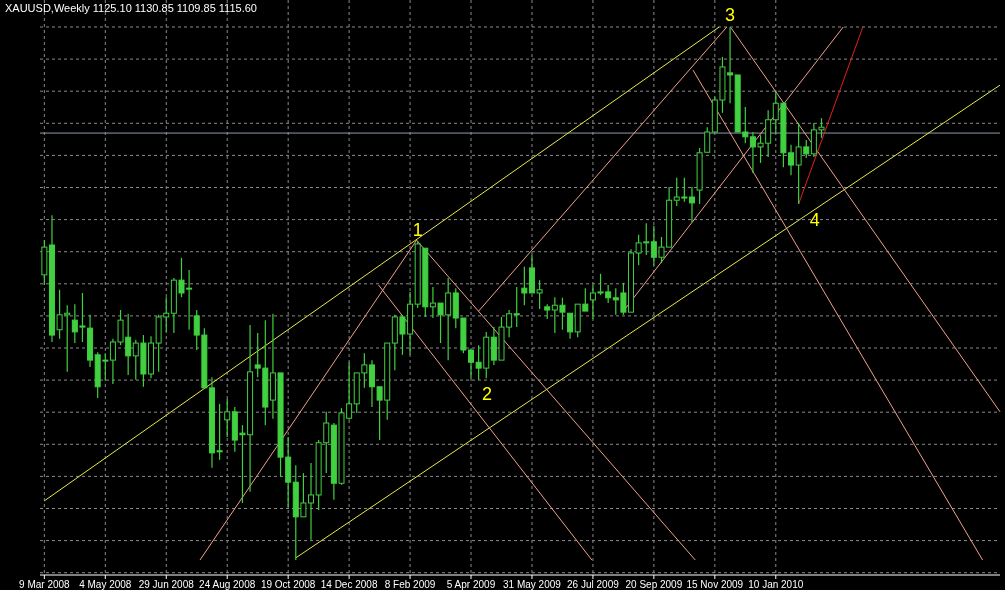 This screenshot has width=1005, height=590. Describe the element at coordinates (45, 584) in the screenshot. I see `x-tick-label: 9 Mar 2008` at that location.